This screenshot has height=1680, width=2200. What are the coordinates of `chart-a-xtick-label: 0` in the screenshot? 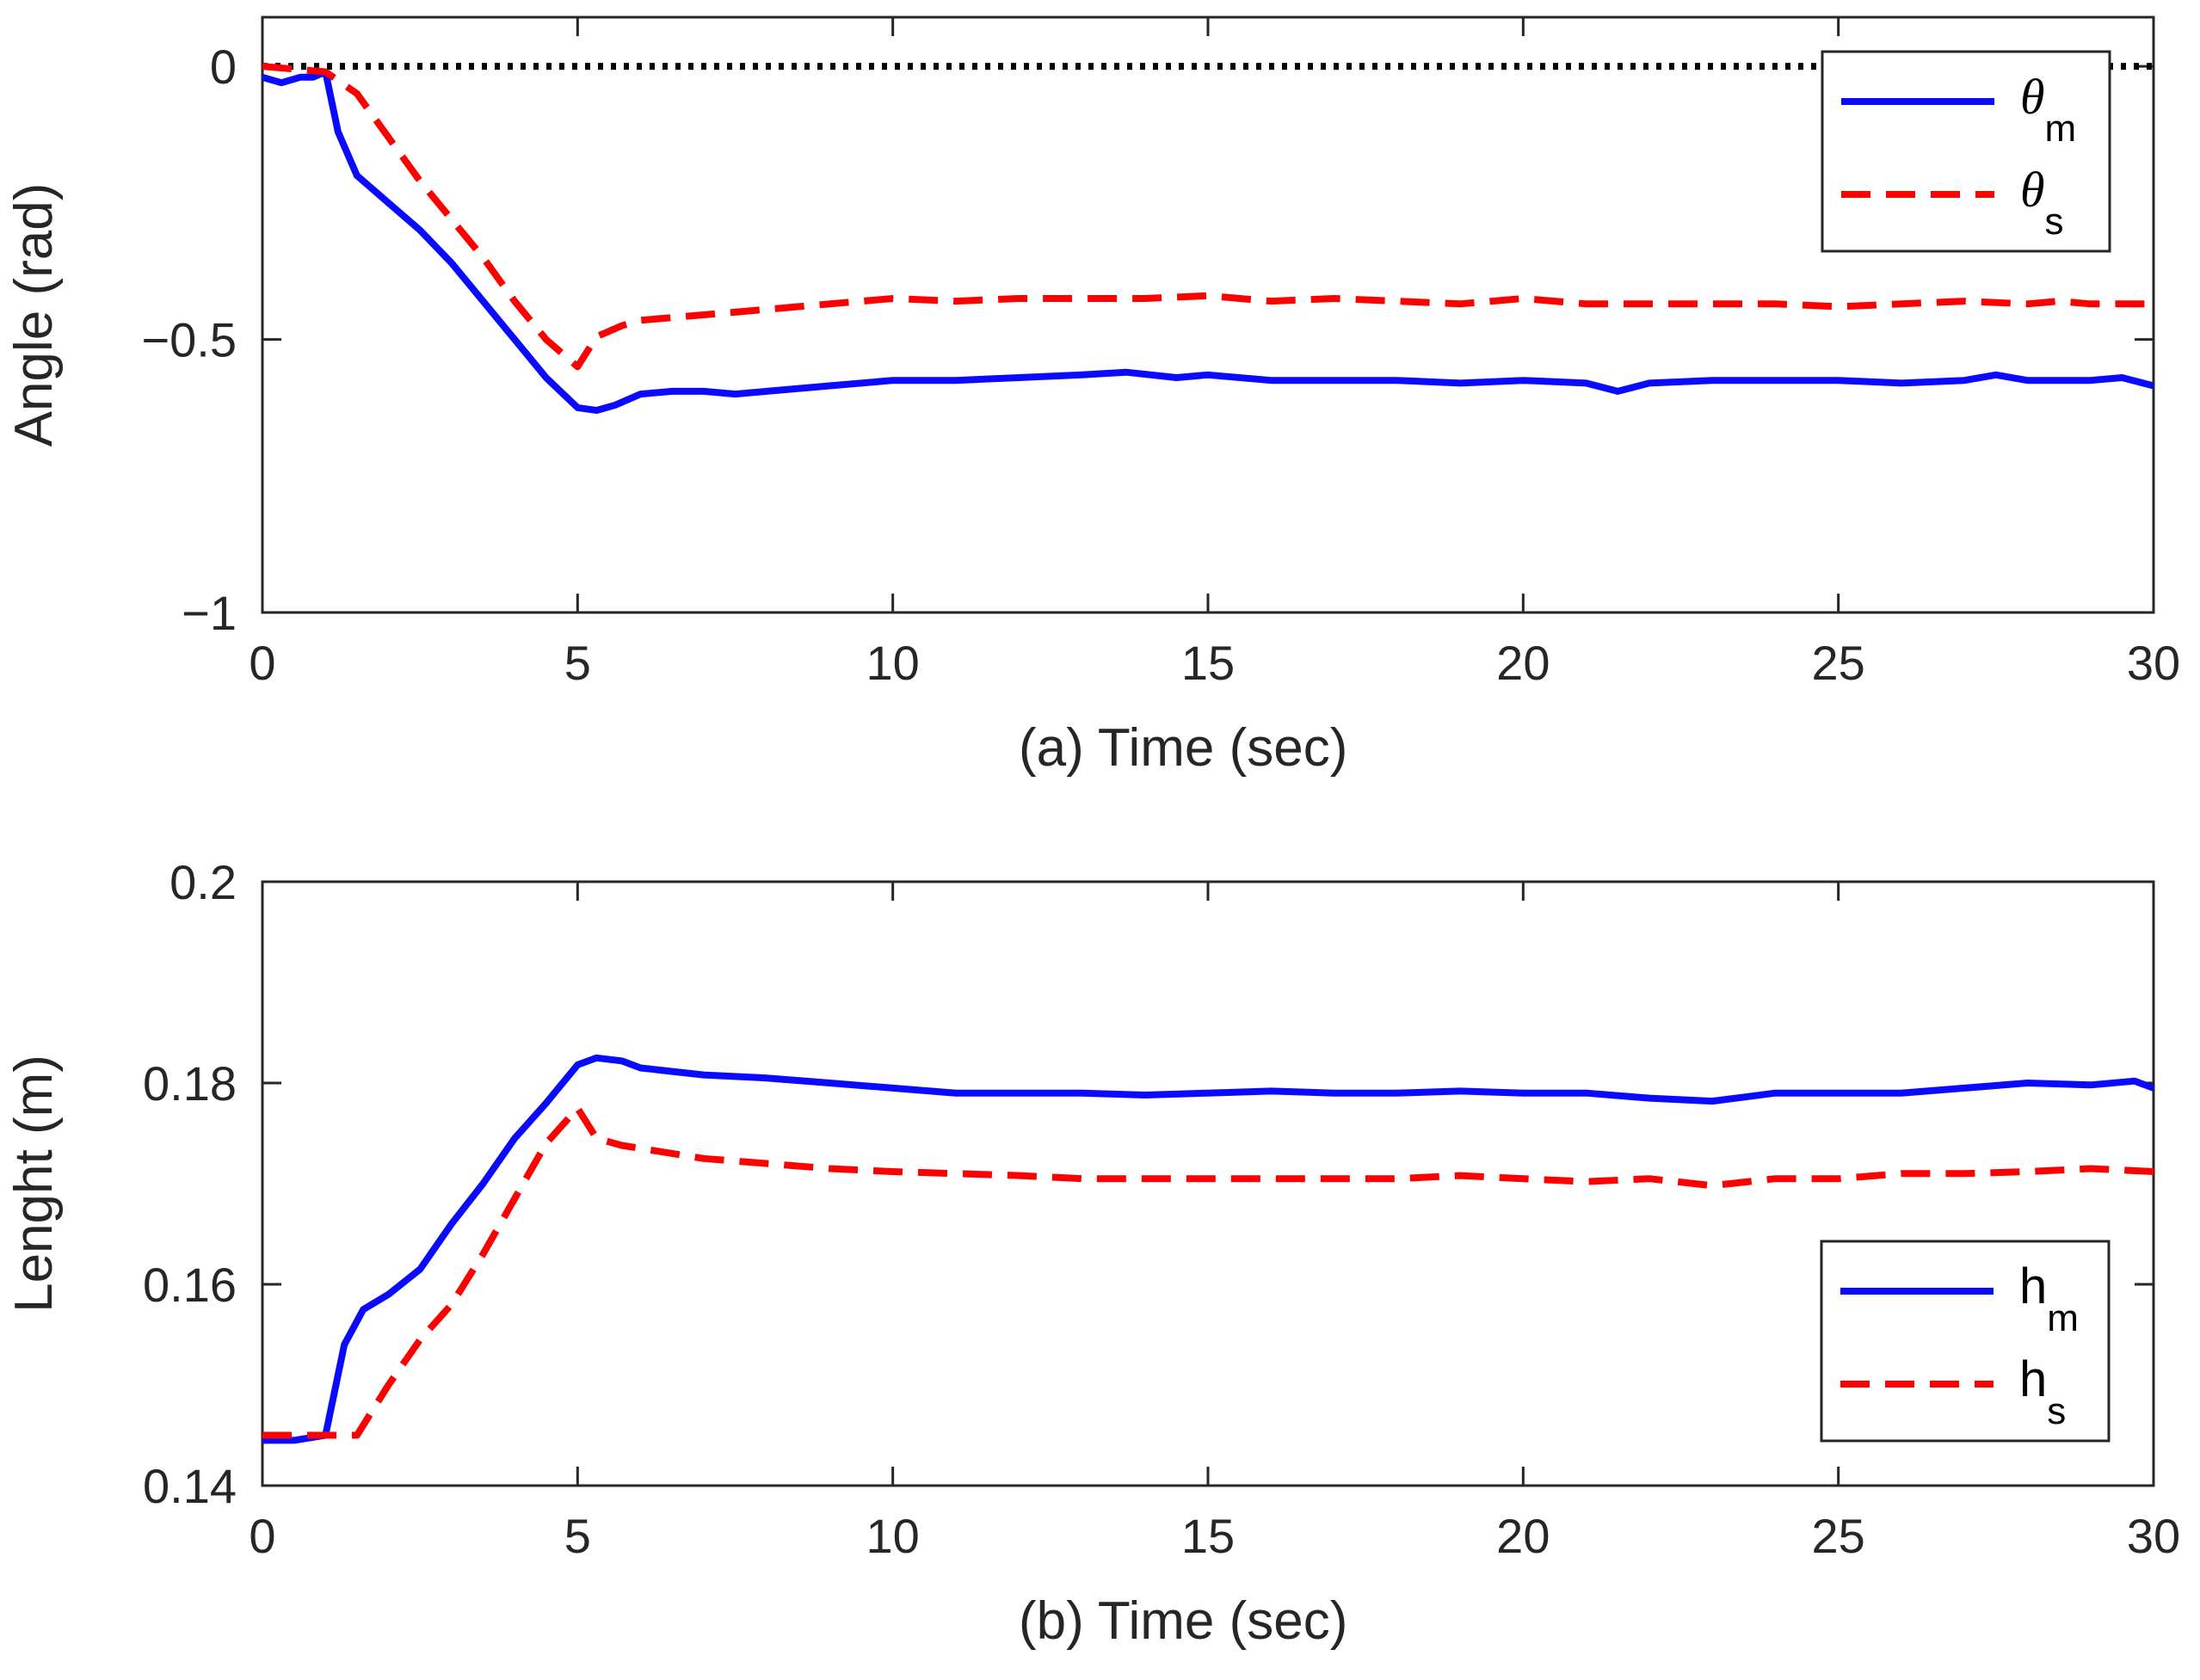 It's located at (262, 663).